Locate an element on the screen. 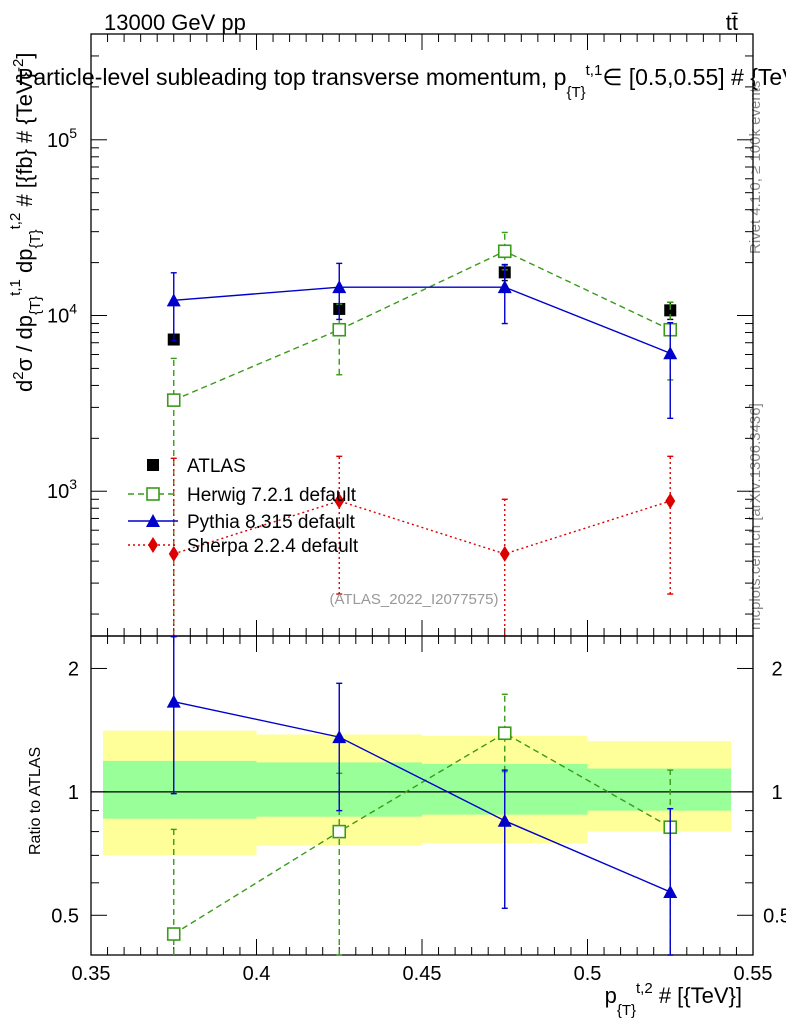  ratio-ytick-label-right: 1 is located at coordinates (776, 793).